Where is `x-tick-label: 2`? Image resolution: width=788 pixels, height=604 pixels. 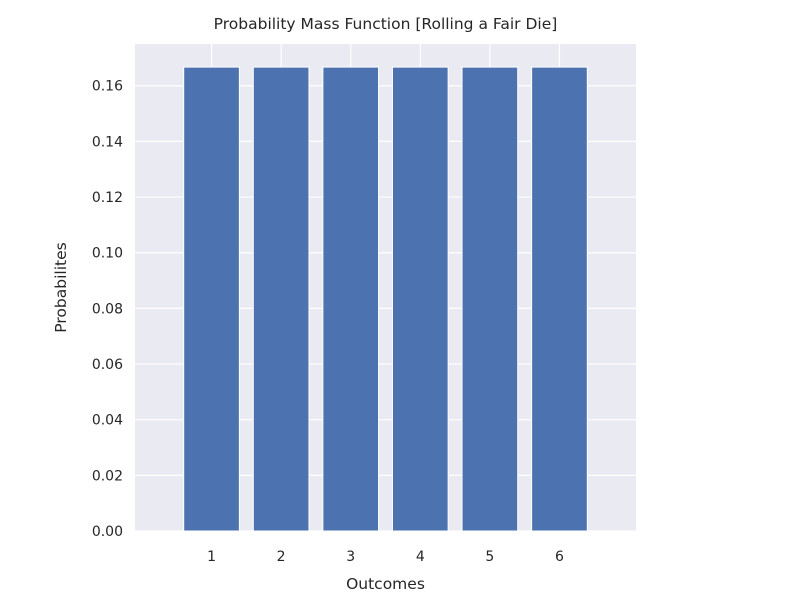
x-tick-label: 2 is located at coordinates (281, 557).